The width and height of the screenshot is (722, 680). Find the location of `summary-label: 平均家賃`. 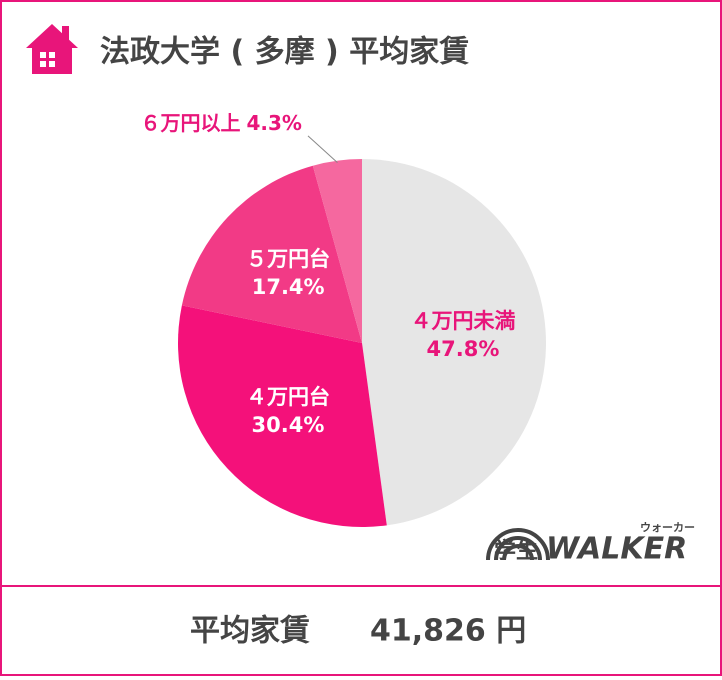

summary-label: 平均家賃 is located at coordinates (250, 631).